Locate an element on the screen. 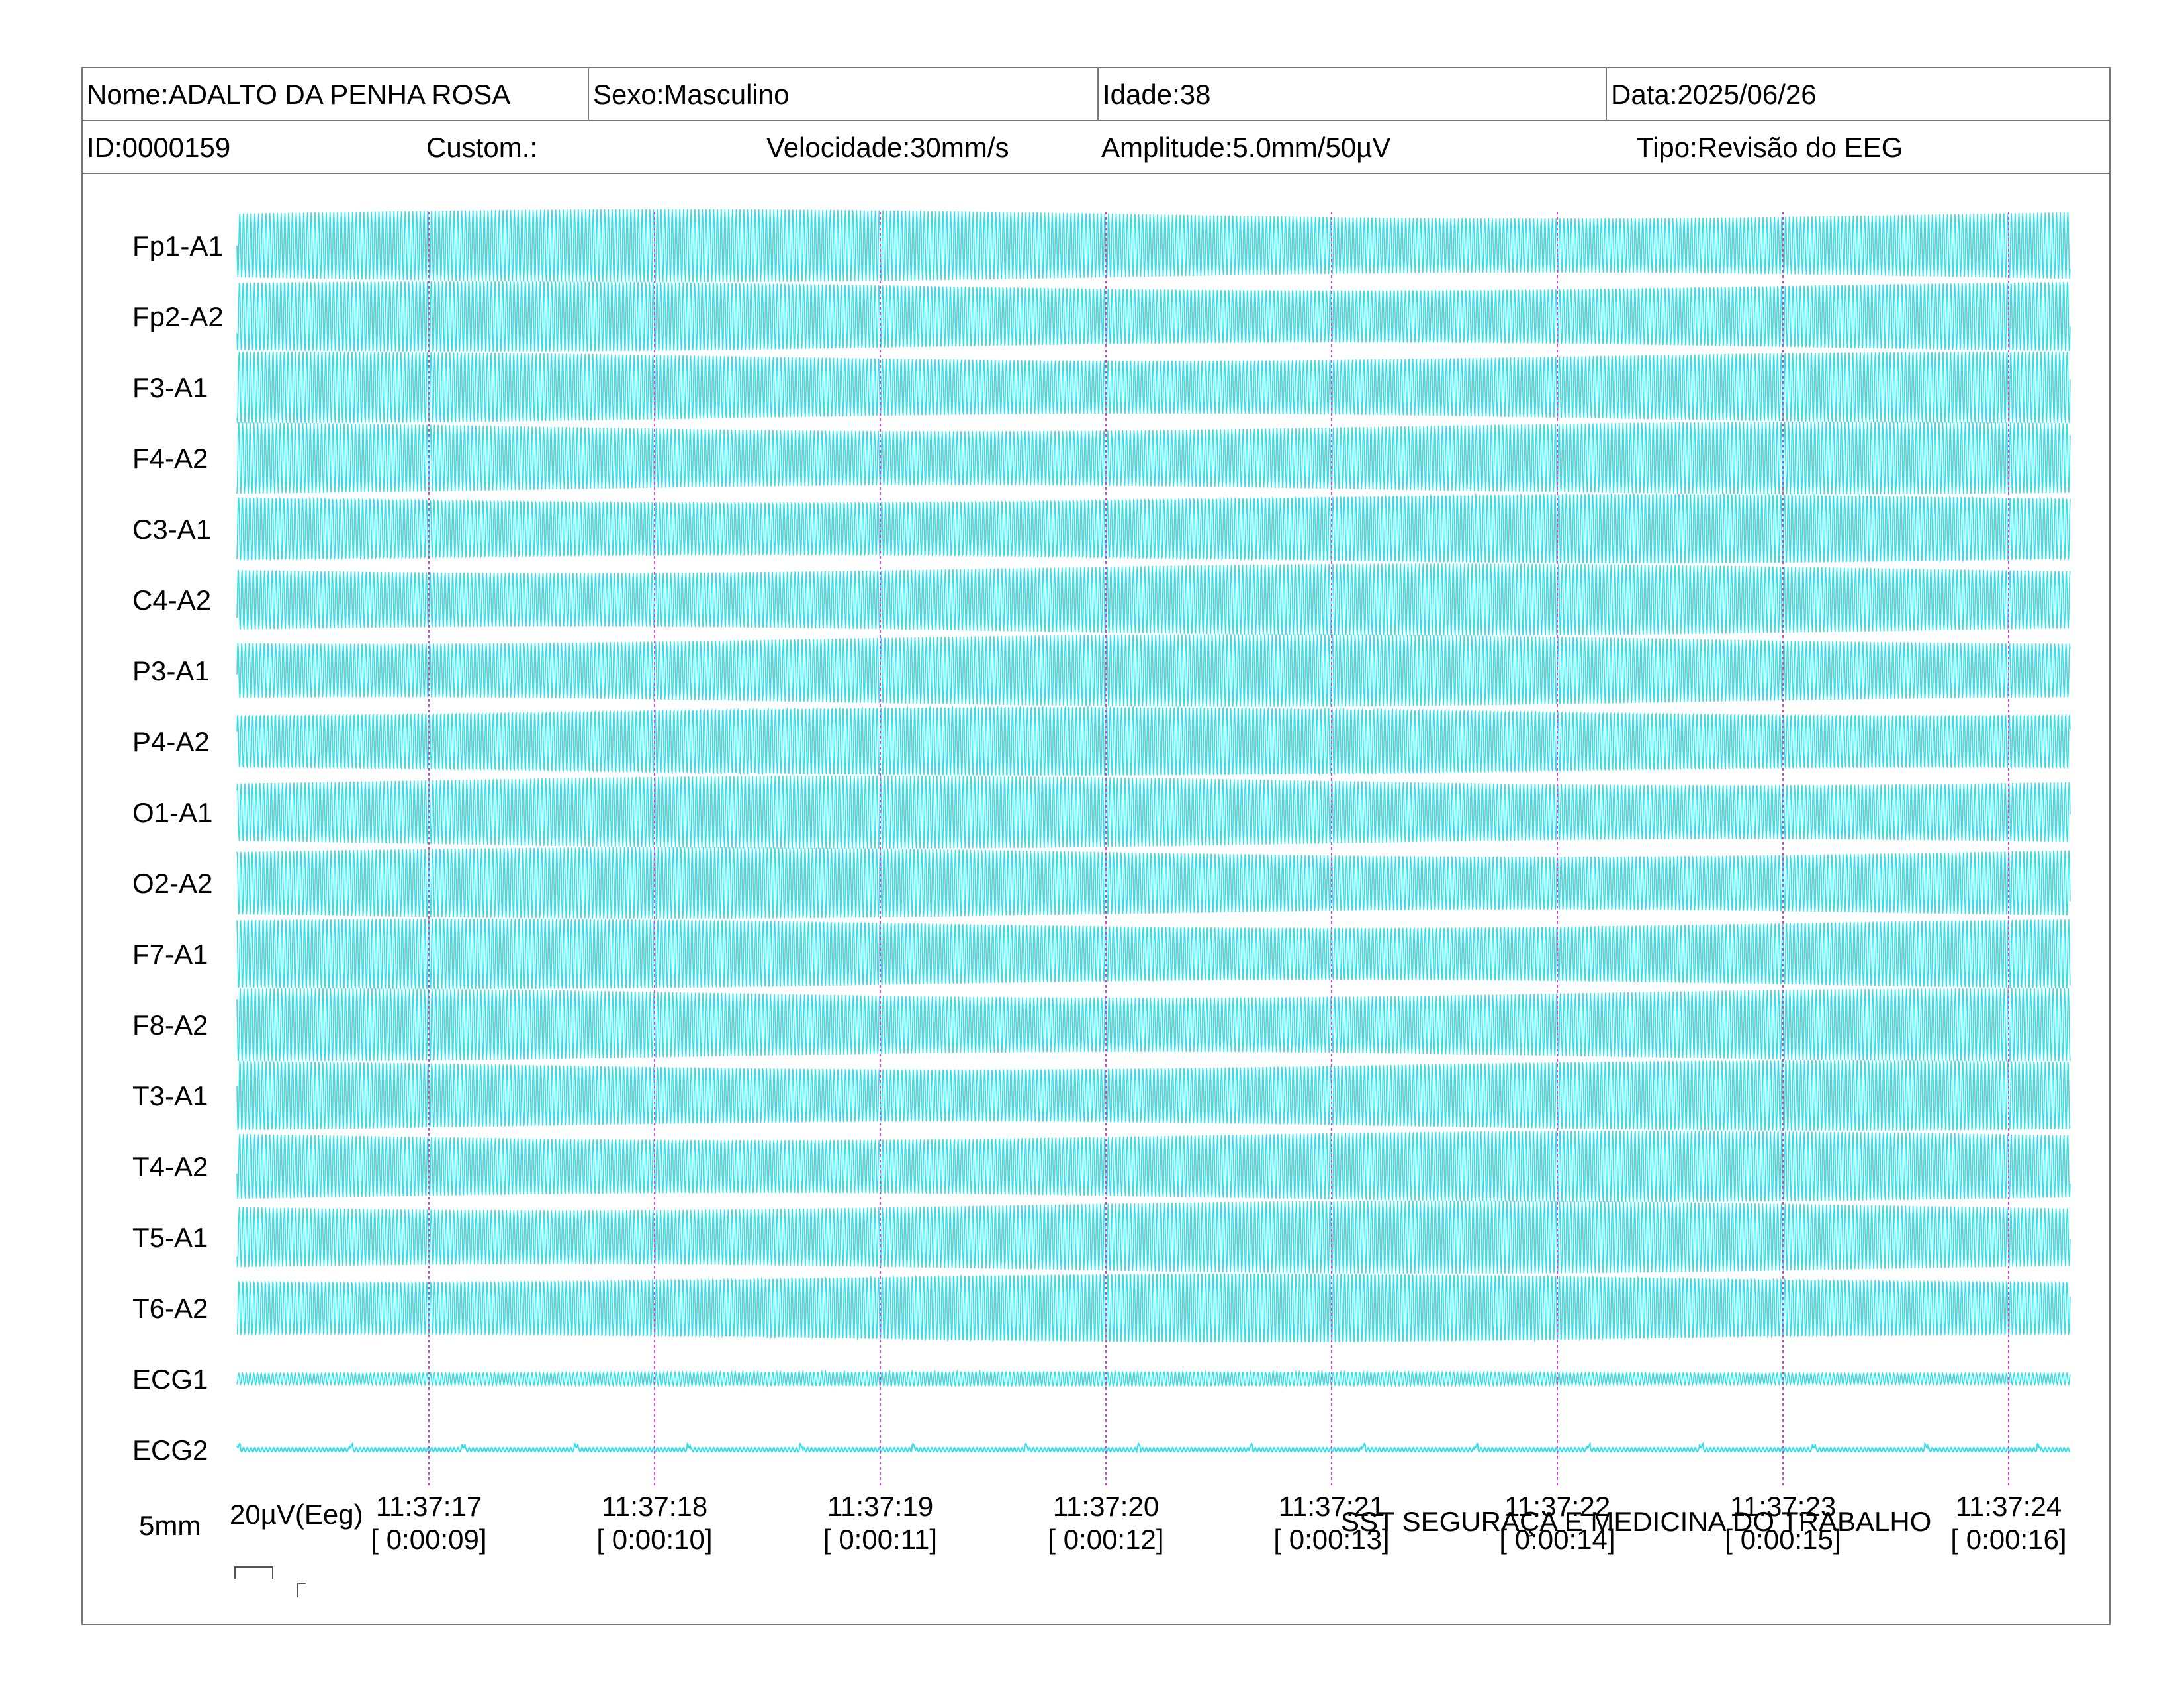 Image resolution: width=2184 pixels, height=1688 pixels. time-elapsed-label: [ 0:00:10] is located at coordinates (654, 1539).